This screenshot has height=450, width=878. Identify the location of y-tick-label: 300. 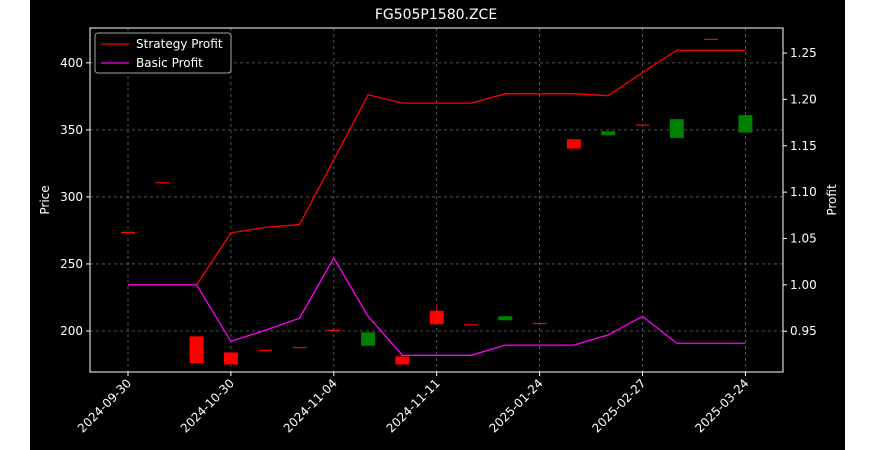
(71, 197).